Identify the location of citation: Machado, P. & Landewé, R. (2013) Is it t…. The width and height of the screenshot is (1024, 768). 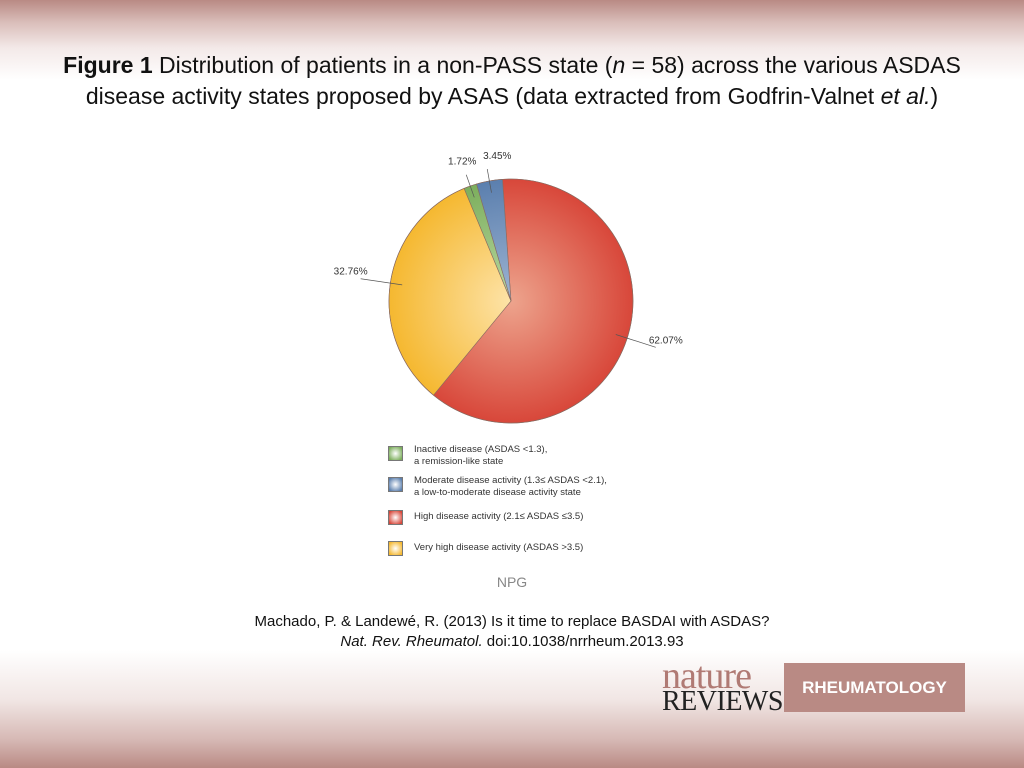
(512, 632).